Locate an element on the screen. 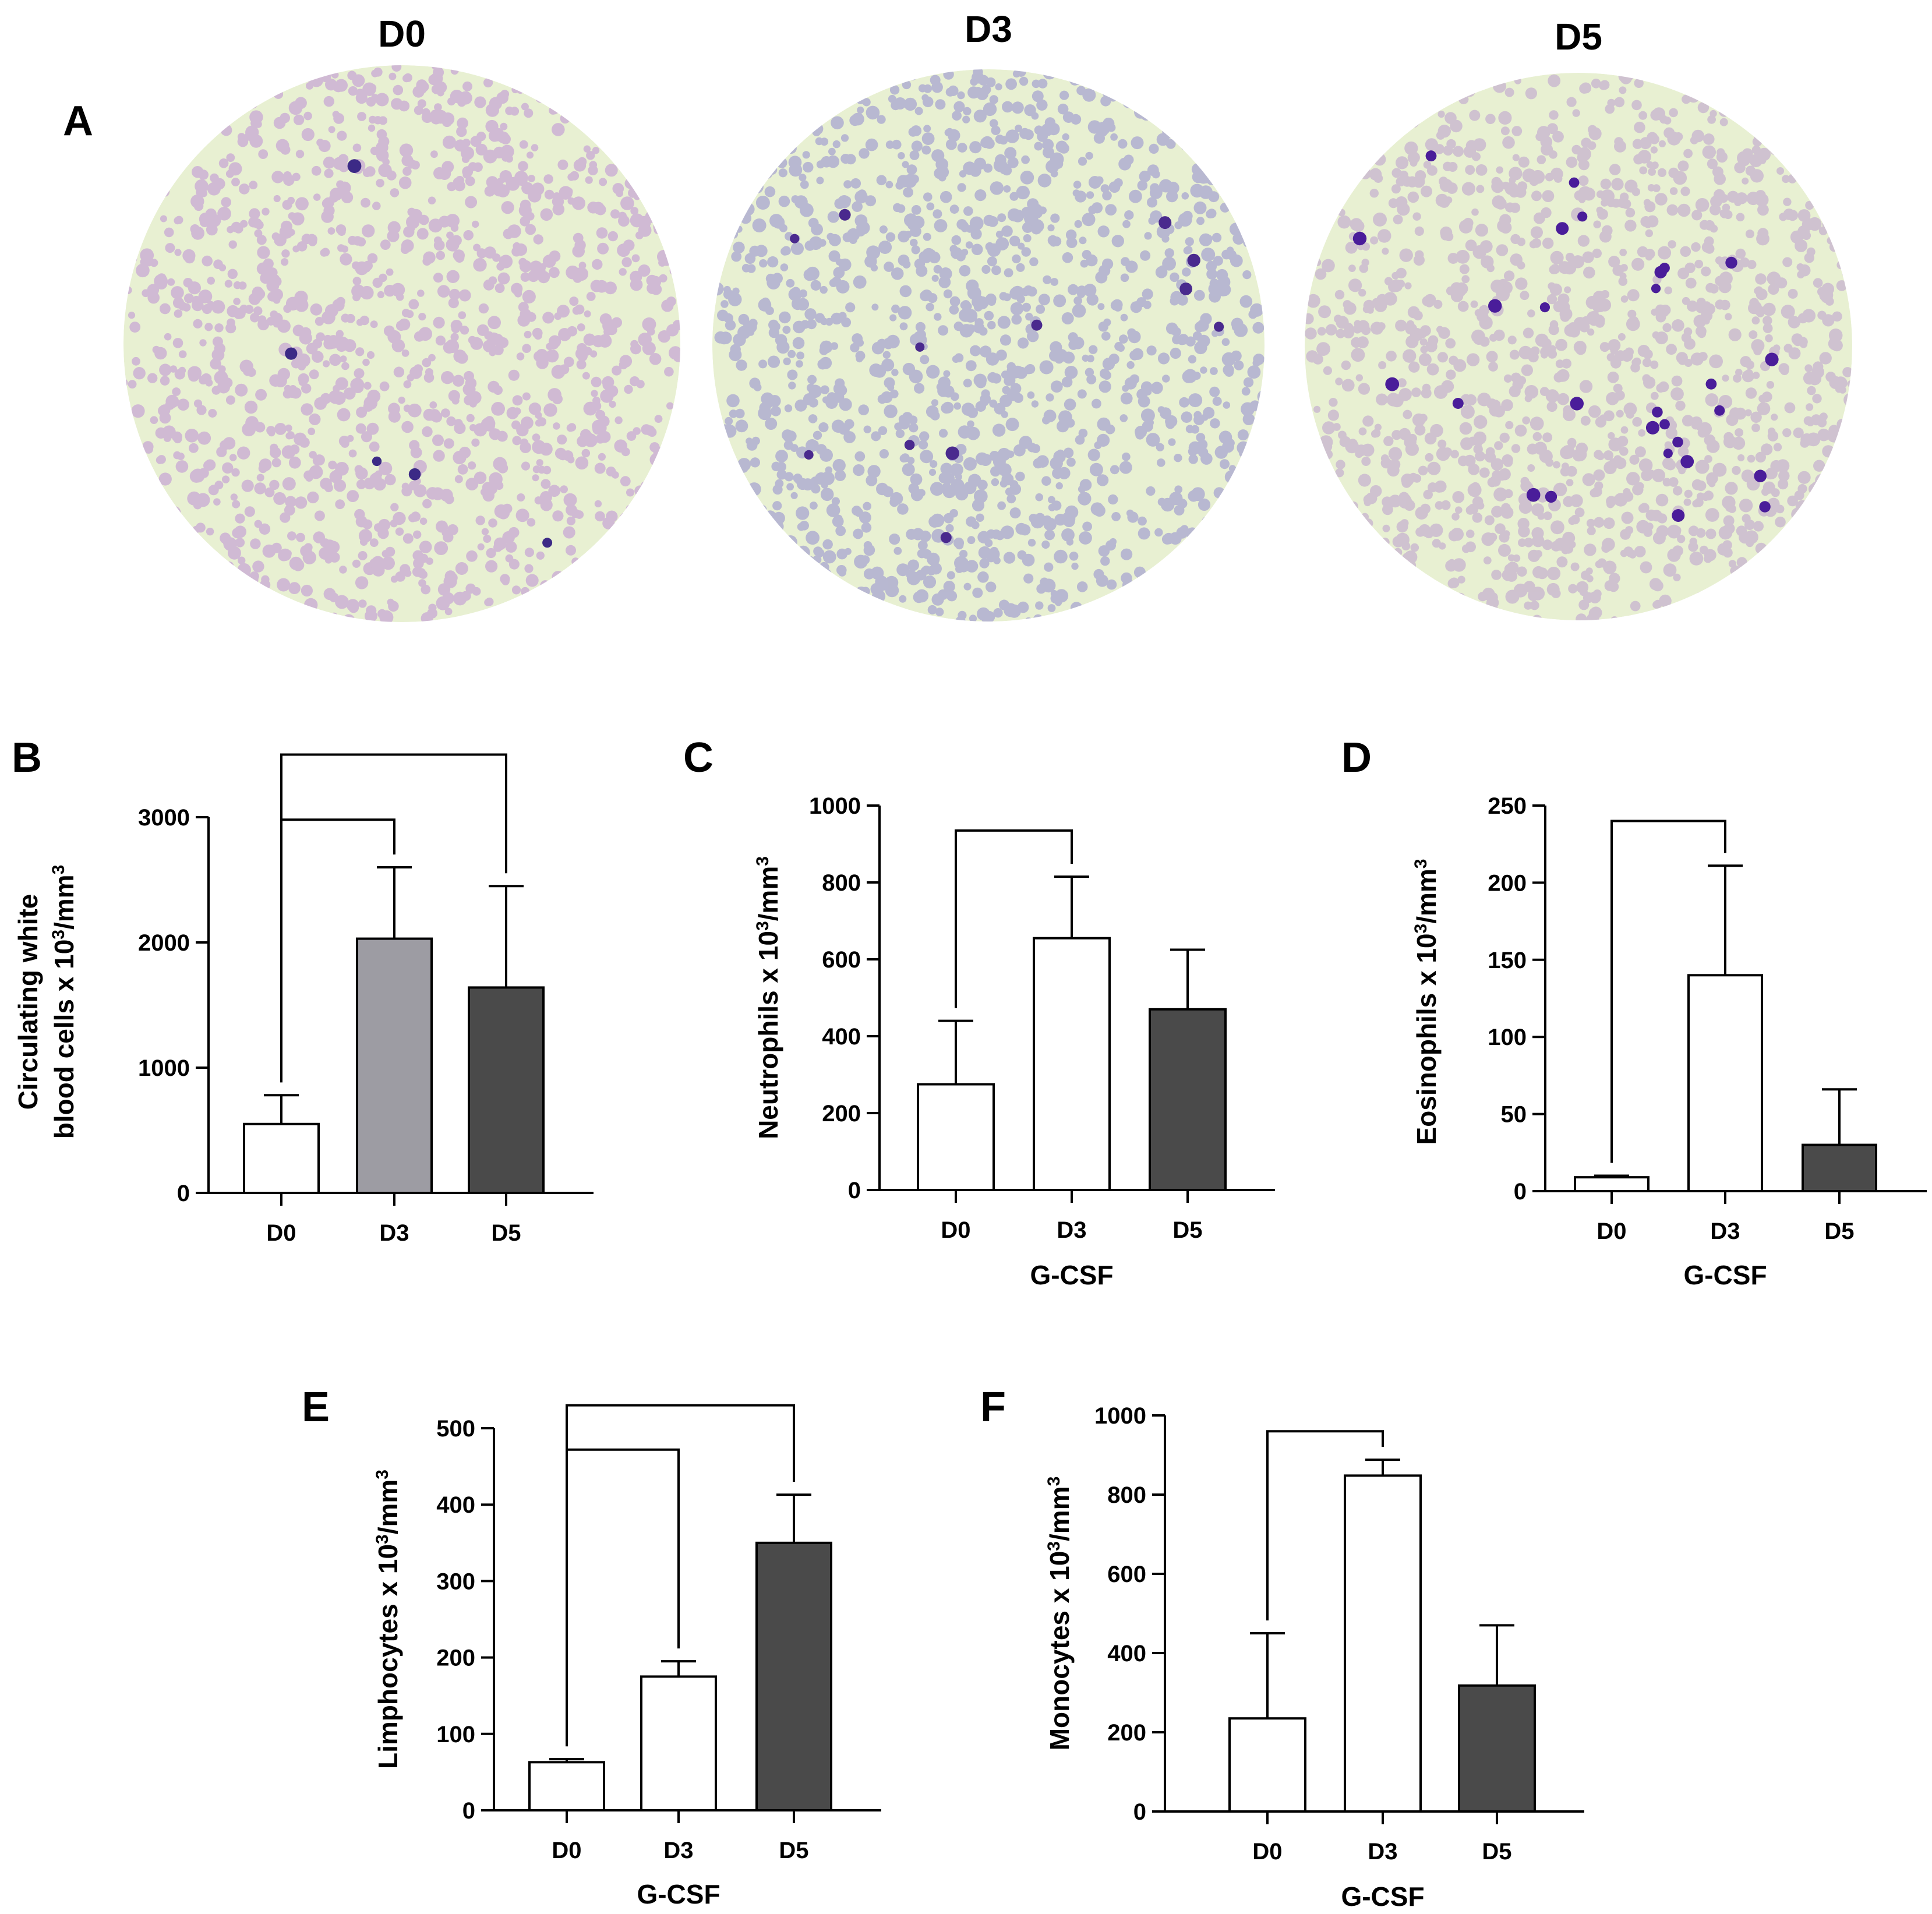 Image resolution: width=1932 pixels, height=1914 pixels. y-tick-label: 400 is located at coordinates (841, 1037).